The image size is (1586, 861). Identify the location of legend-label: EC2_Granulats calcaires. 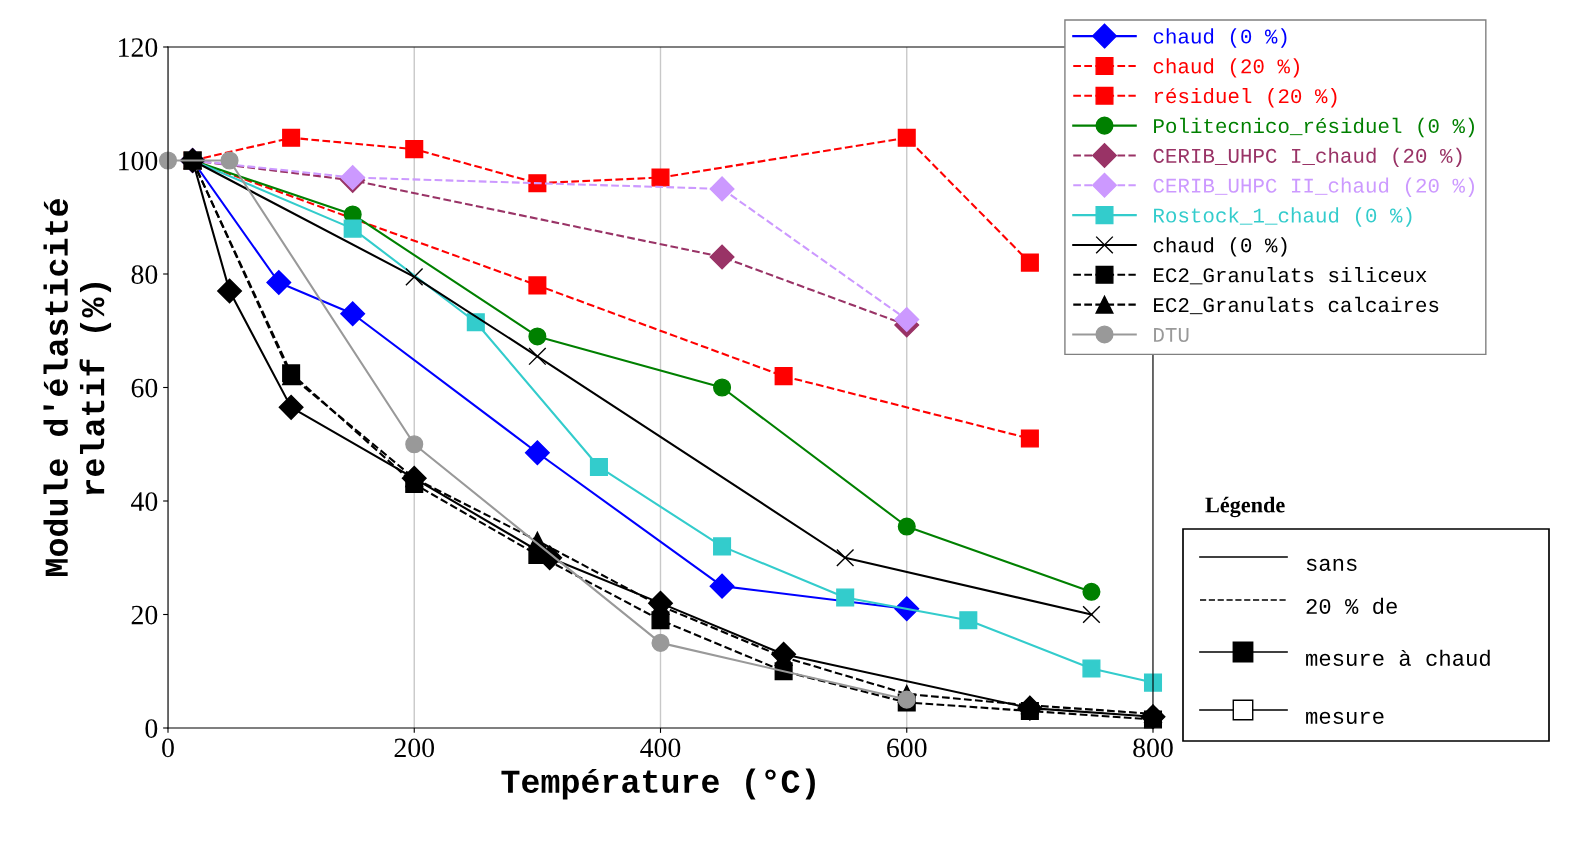
(1296, 305).